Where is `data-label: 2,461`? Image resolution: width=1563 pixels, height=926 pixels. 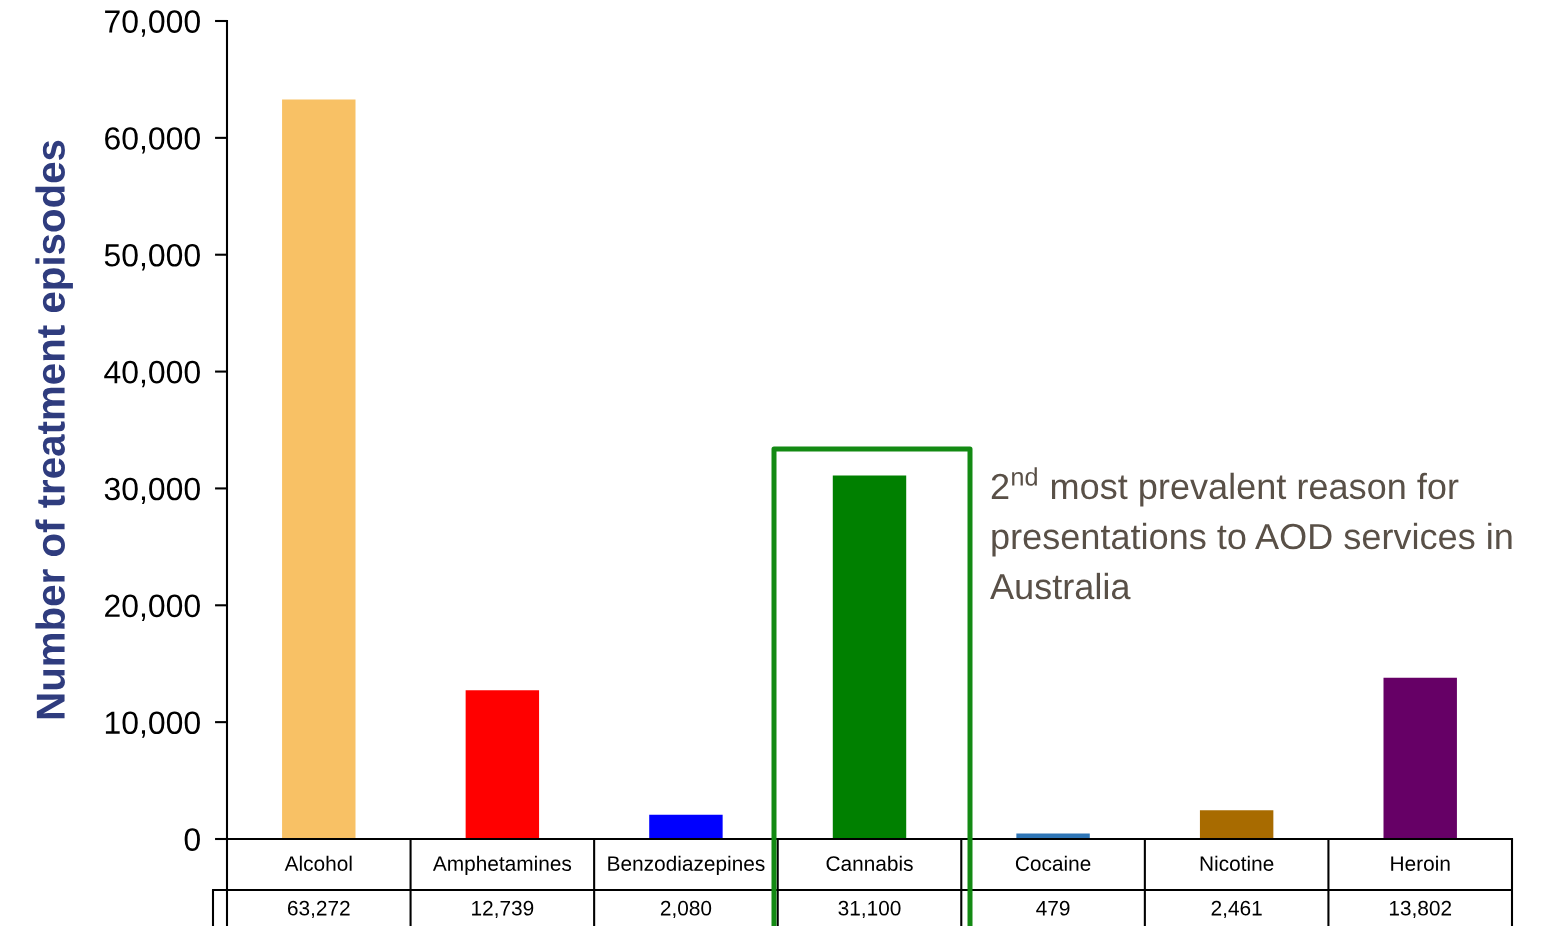 data-label: 2,461 is located at coordinates (1236, 909).